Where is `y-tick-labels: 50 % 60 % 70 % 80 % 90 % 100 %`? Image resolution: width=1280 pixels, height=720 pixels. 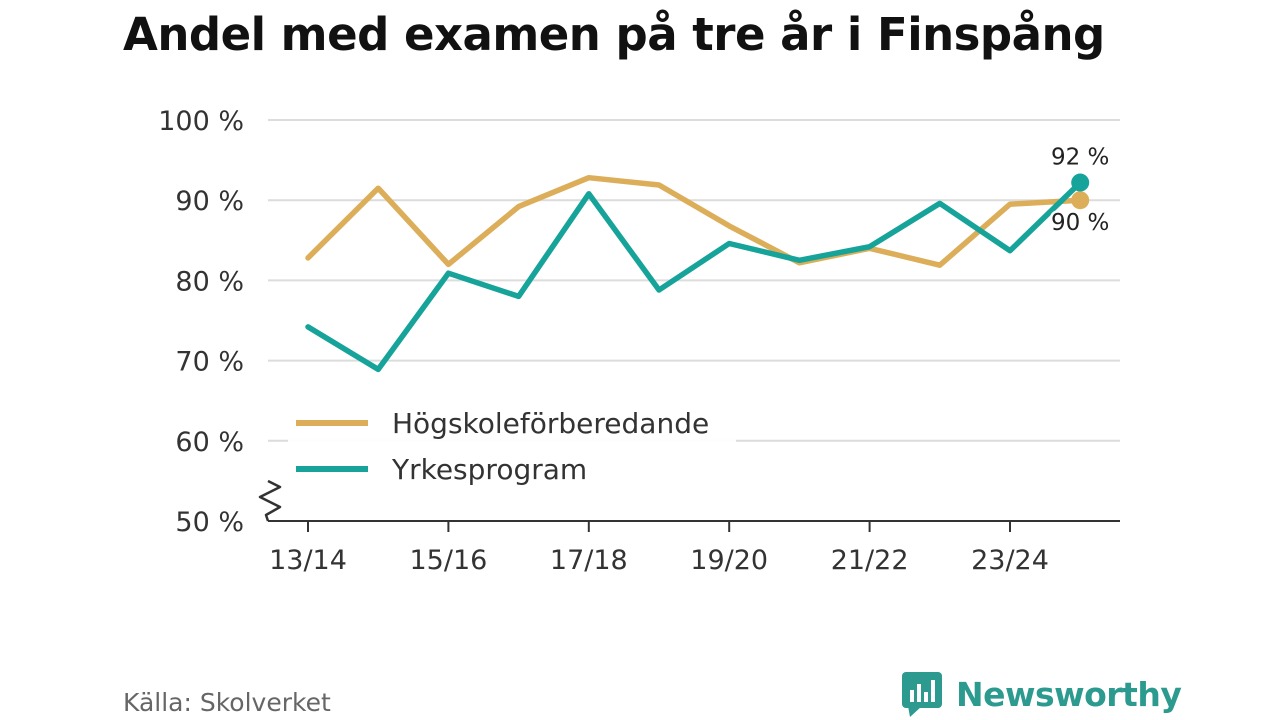
y-tick-labels: 50 % 60 % 70 % 80 % 90 % 100 % is located at coordinates (201, 322).